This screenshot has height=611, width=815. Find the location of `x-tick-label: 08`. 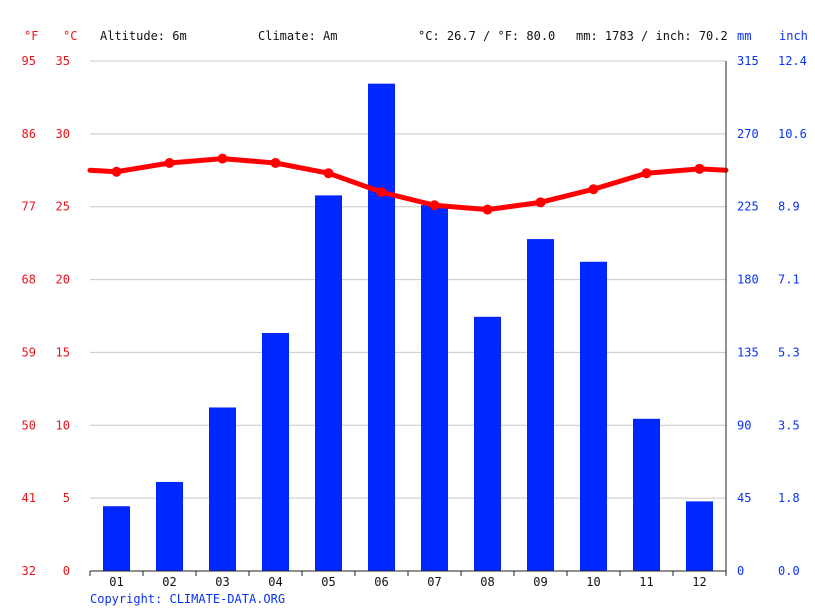

x-tick-label: 08 is located at coordinates (487, 582).